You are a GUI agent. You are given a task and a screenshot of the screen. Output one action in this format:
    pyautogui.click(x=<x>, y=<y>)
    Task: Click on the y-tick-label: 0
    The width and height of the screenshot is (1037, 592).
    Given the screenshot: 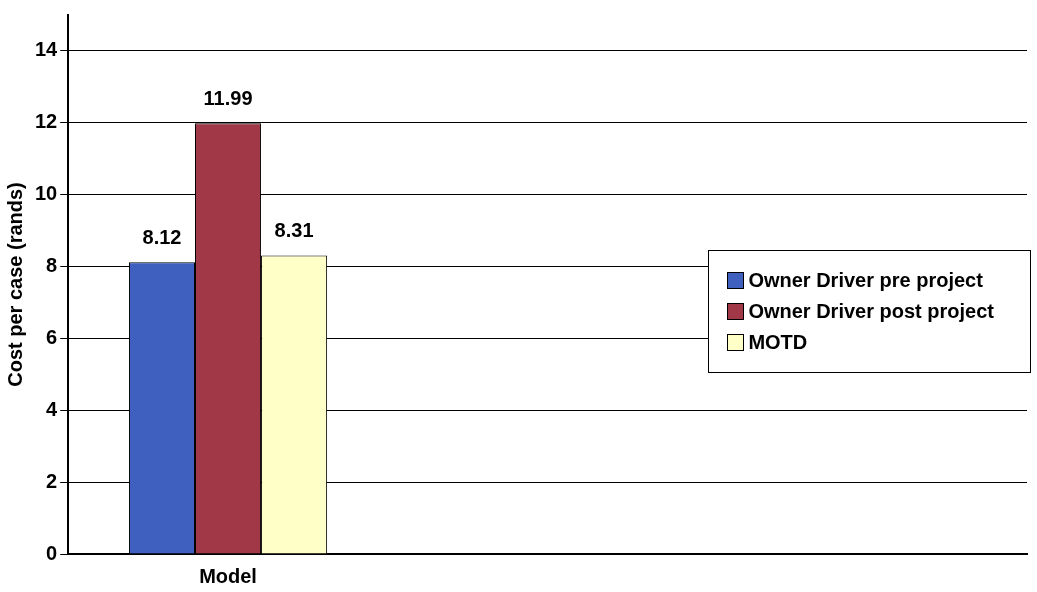 What is the action you would take?
    pyautogui.click(x=52, y=552)
    